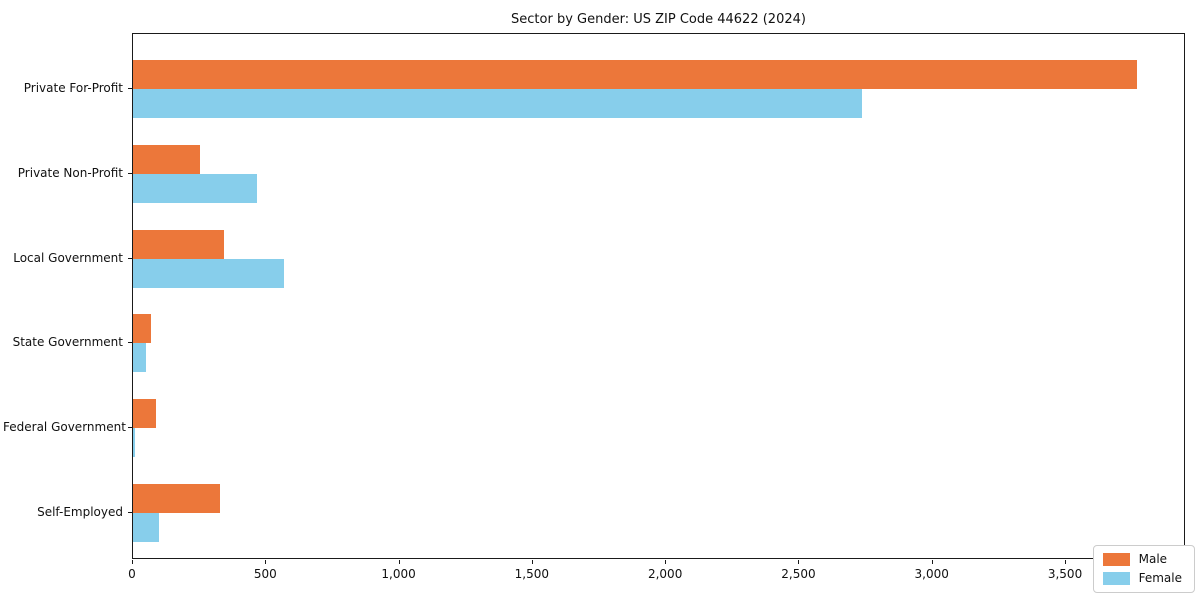 The width and height of the screenshot is (1200, 600). Describe the element at coordinates (67, 342) in the screenshot. I see `ytick-label-state-government: State Government` at that location.